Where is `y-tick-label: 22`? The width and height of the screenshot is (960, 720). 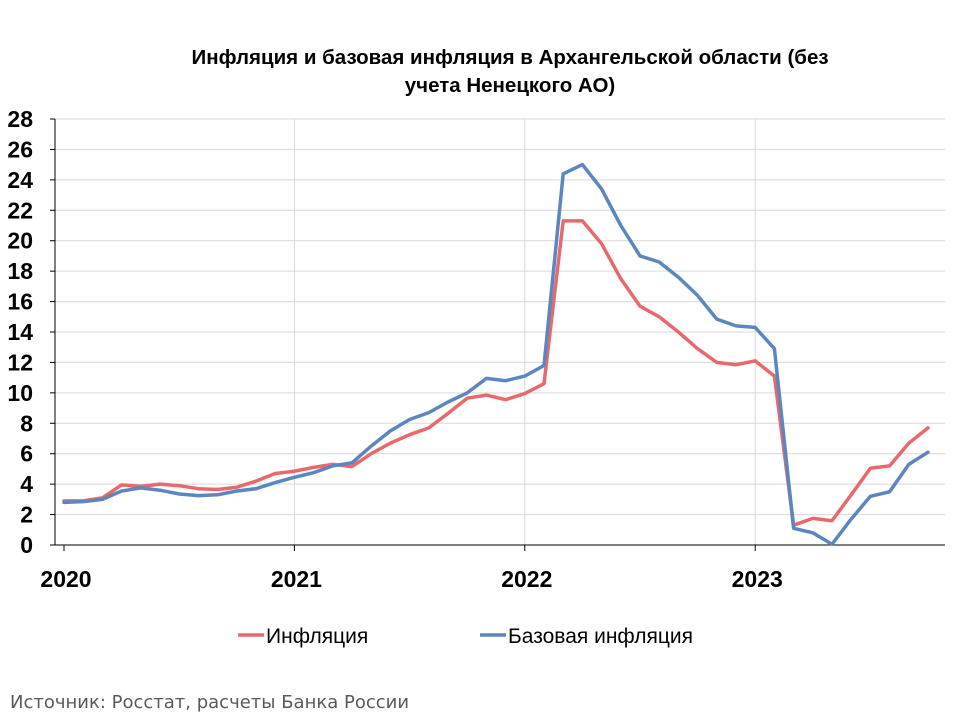 y-tick-label: 22 is located at coordinates (20, 210).